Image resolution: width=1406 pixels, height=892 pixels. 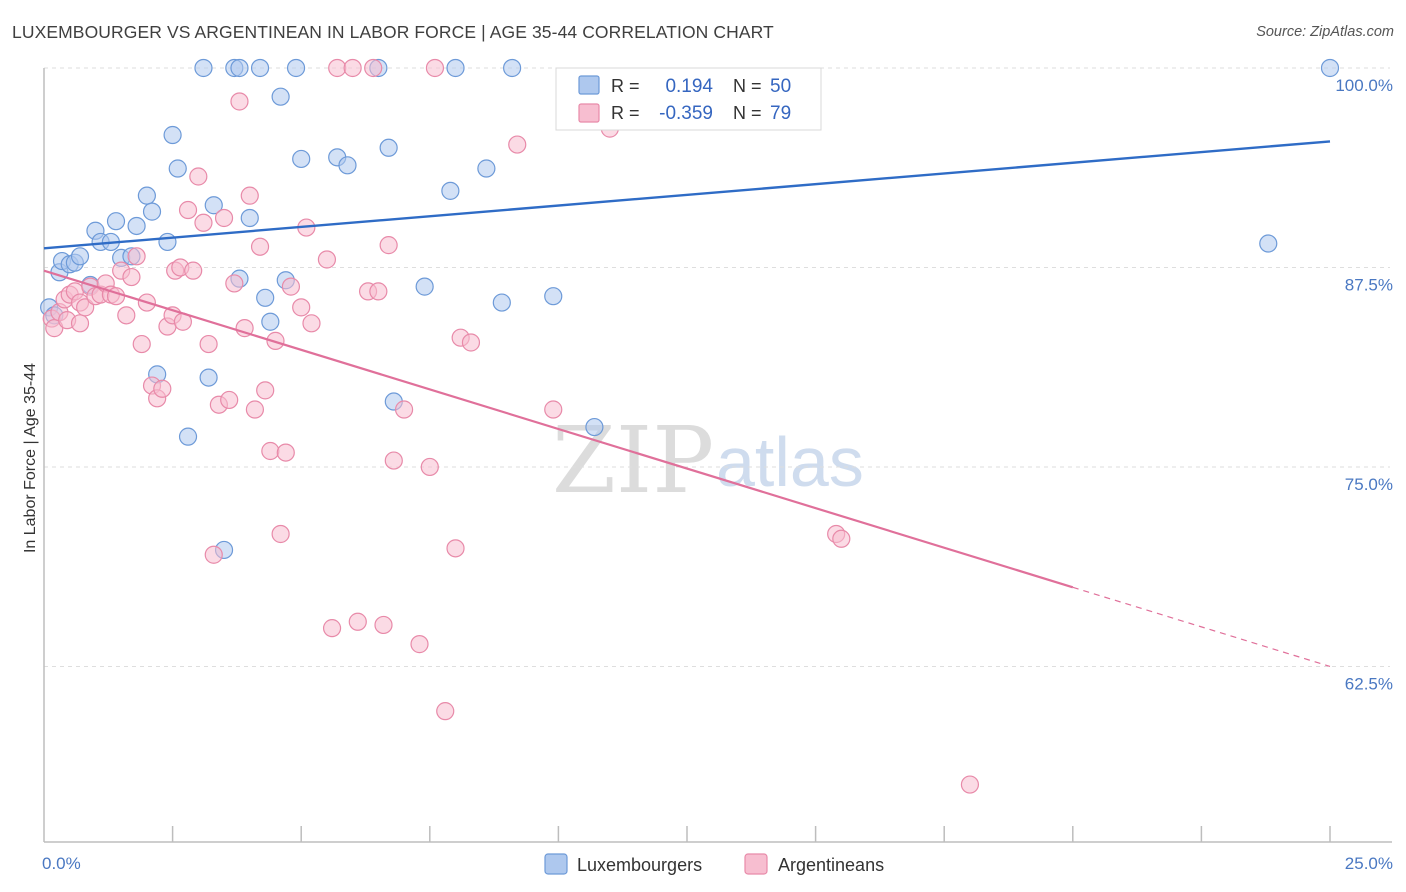 I want to click on stats-box: R = 0.194 N = 50 R = -0.359 N = 79, so click(x=688, y=99).